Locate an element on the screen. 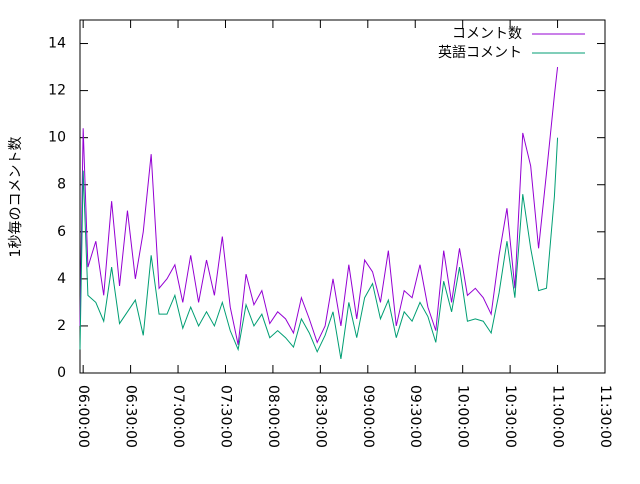  x-tick-label: 10:00:00 is located at coordinates (463, 416).